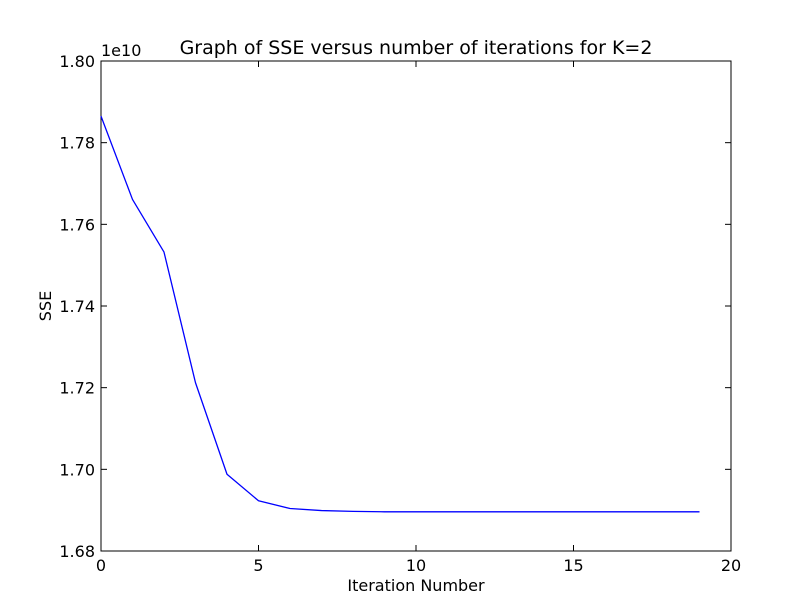 Image resolution: width=812 pixels, height=616 pixels. What do you see at coordinates (77, 61) in the screenshot?
I see `y-tick-label: 1.80` at bounding box center [77, 61].